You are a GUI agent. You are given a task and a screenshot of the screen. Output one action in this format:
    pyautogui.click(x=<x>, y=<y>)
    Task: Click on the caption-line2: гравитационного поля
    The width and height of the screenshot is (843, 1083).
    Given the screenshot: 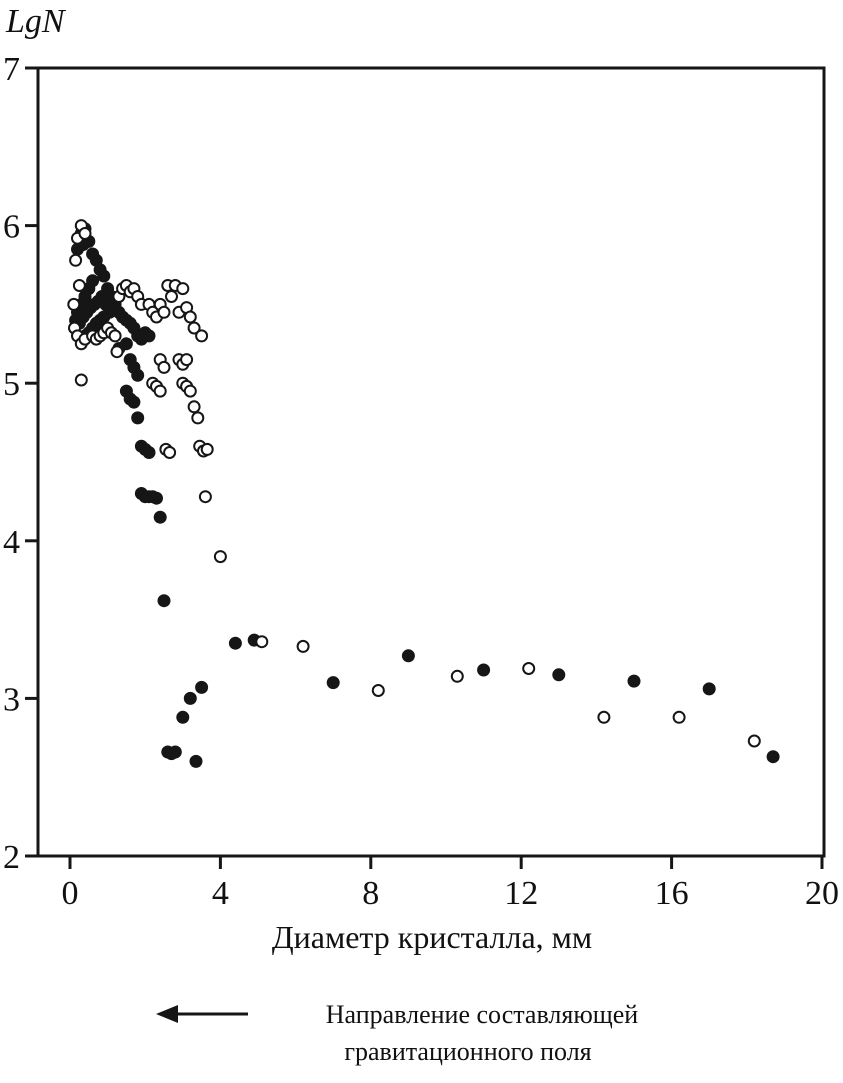 What is the action you would take?
    pyautogui.click(x=467, y=1051)
    